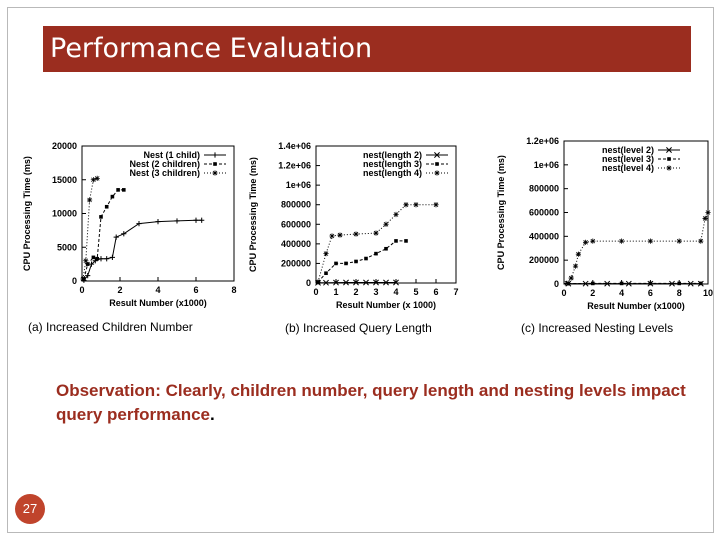 The height and width of the screenshot is (540, 720). Describe the element at coordinates (455, 292) in the screenshot. I see `x-tick-label: 7` at that location.